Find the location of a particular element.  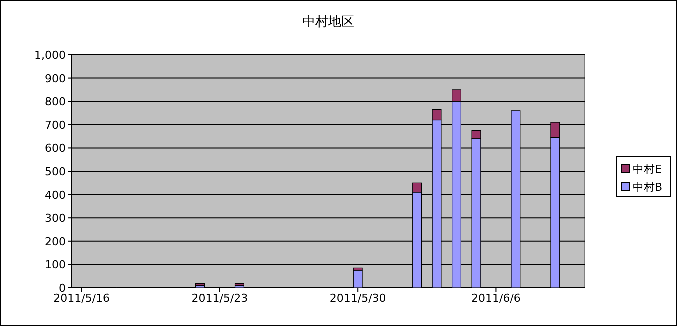

bar is located at coordinates (358, 279).